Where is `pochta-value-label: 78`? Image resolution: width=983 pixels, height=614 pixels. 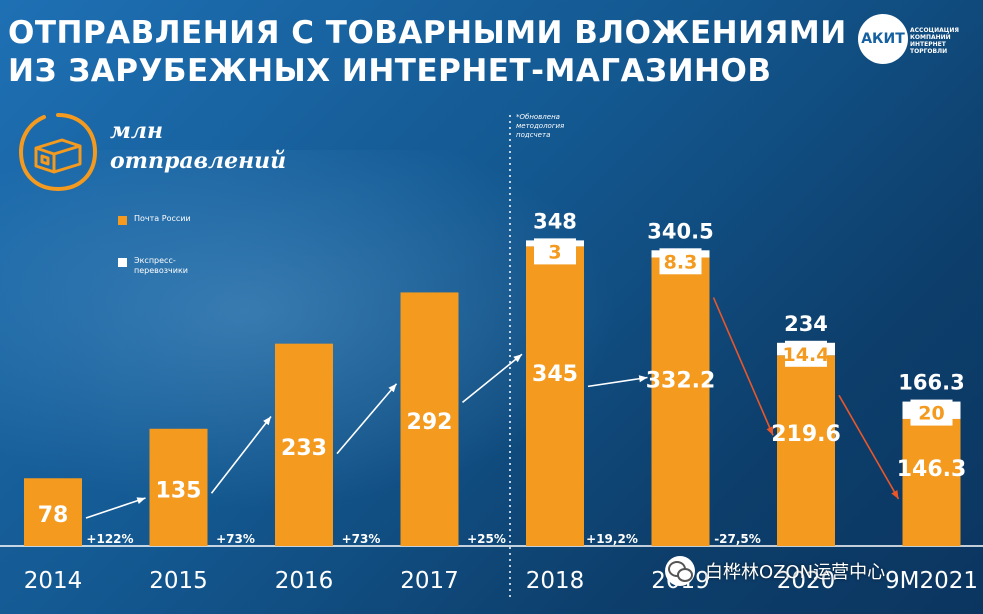 pochta-value-label: 78 is located at coordinates (53, 515).